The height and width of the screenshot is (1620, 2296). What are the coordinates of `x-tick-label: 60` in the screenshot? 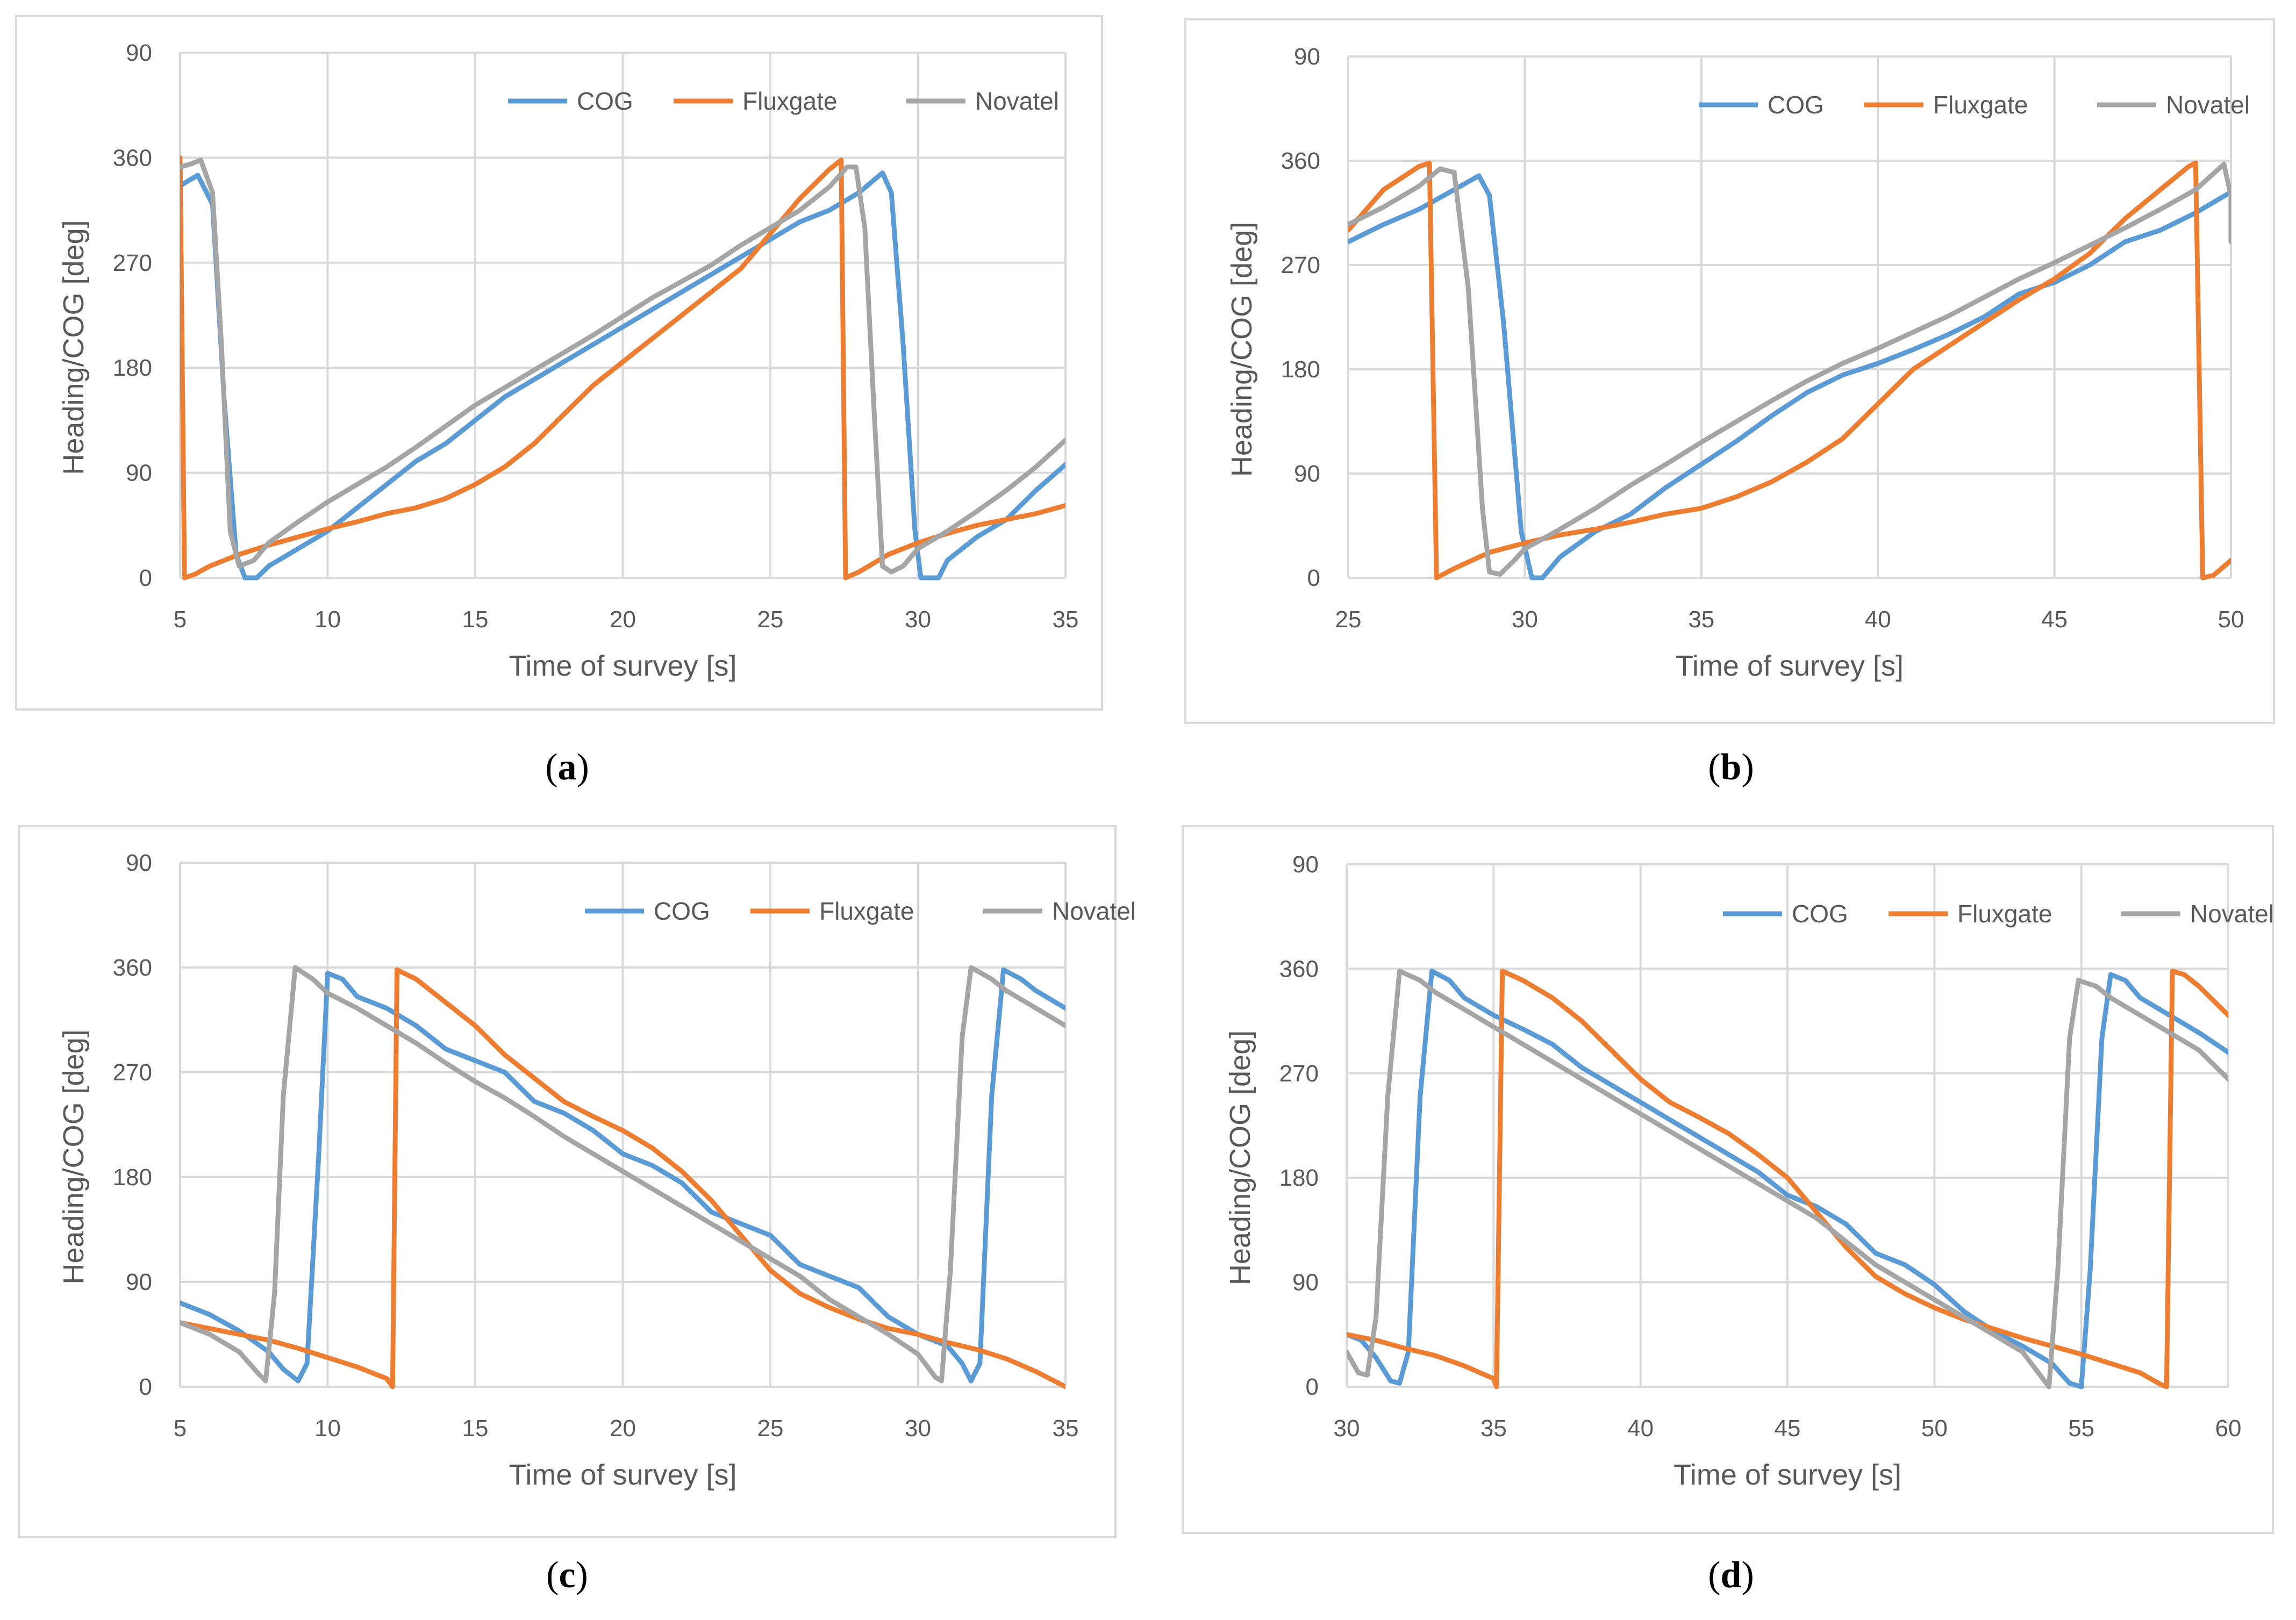 It's located at (2228, 1429).